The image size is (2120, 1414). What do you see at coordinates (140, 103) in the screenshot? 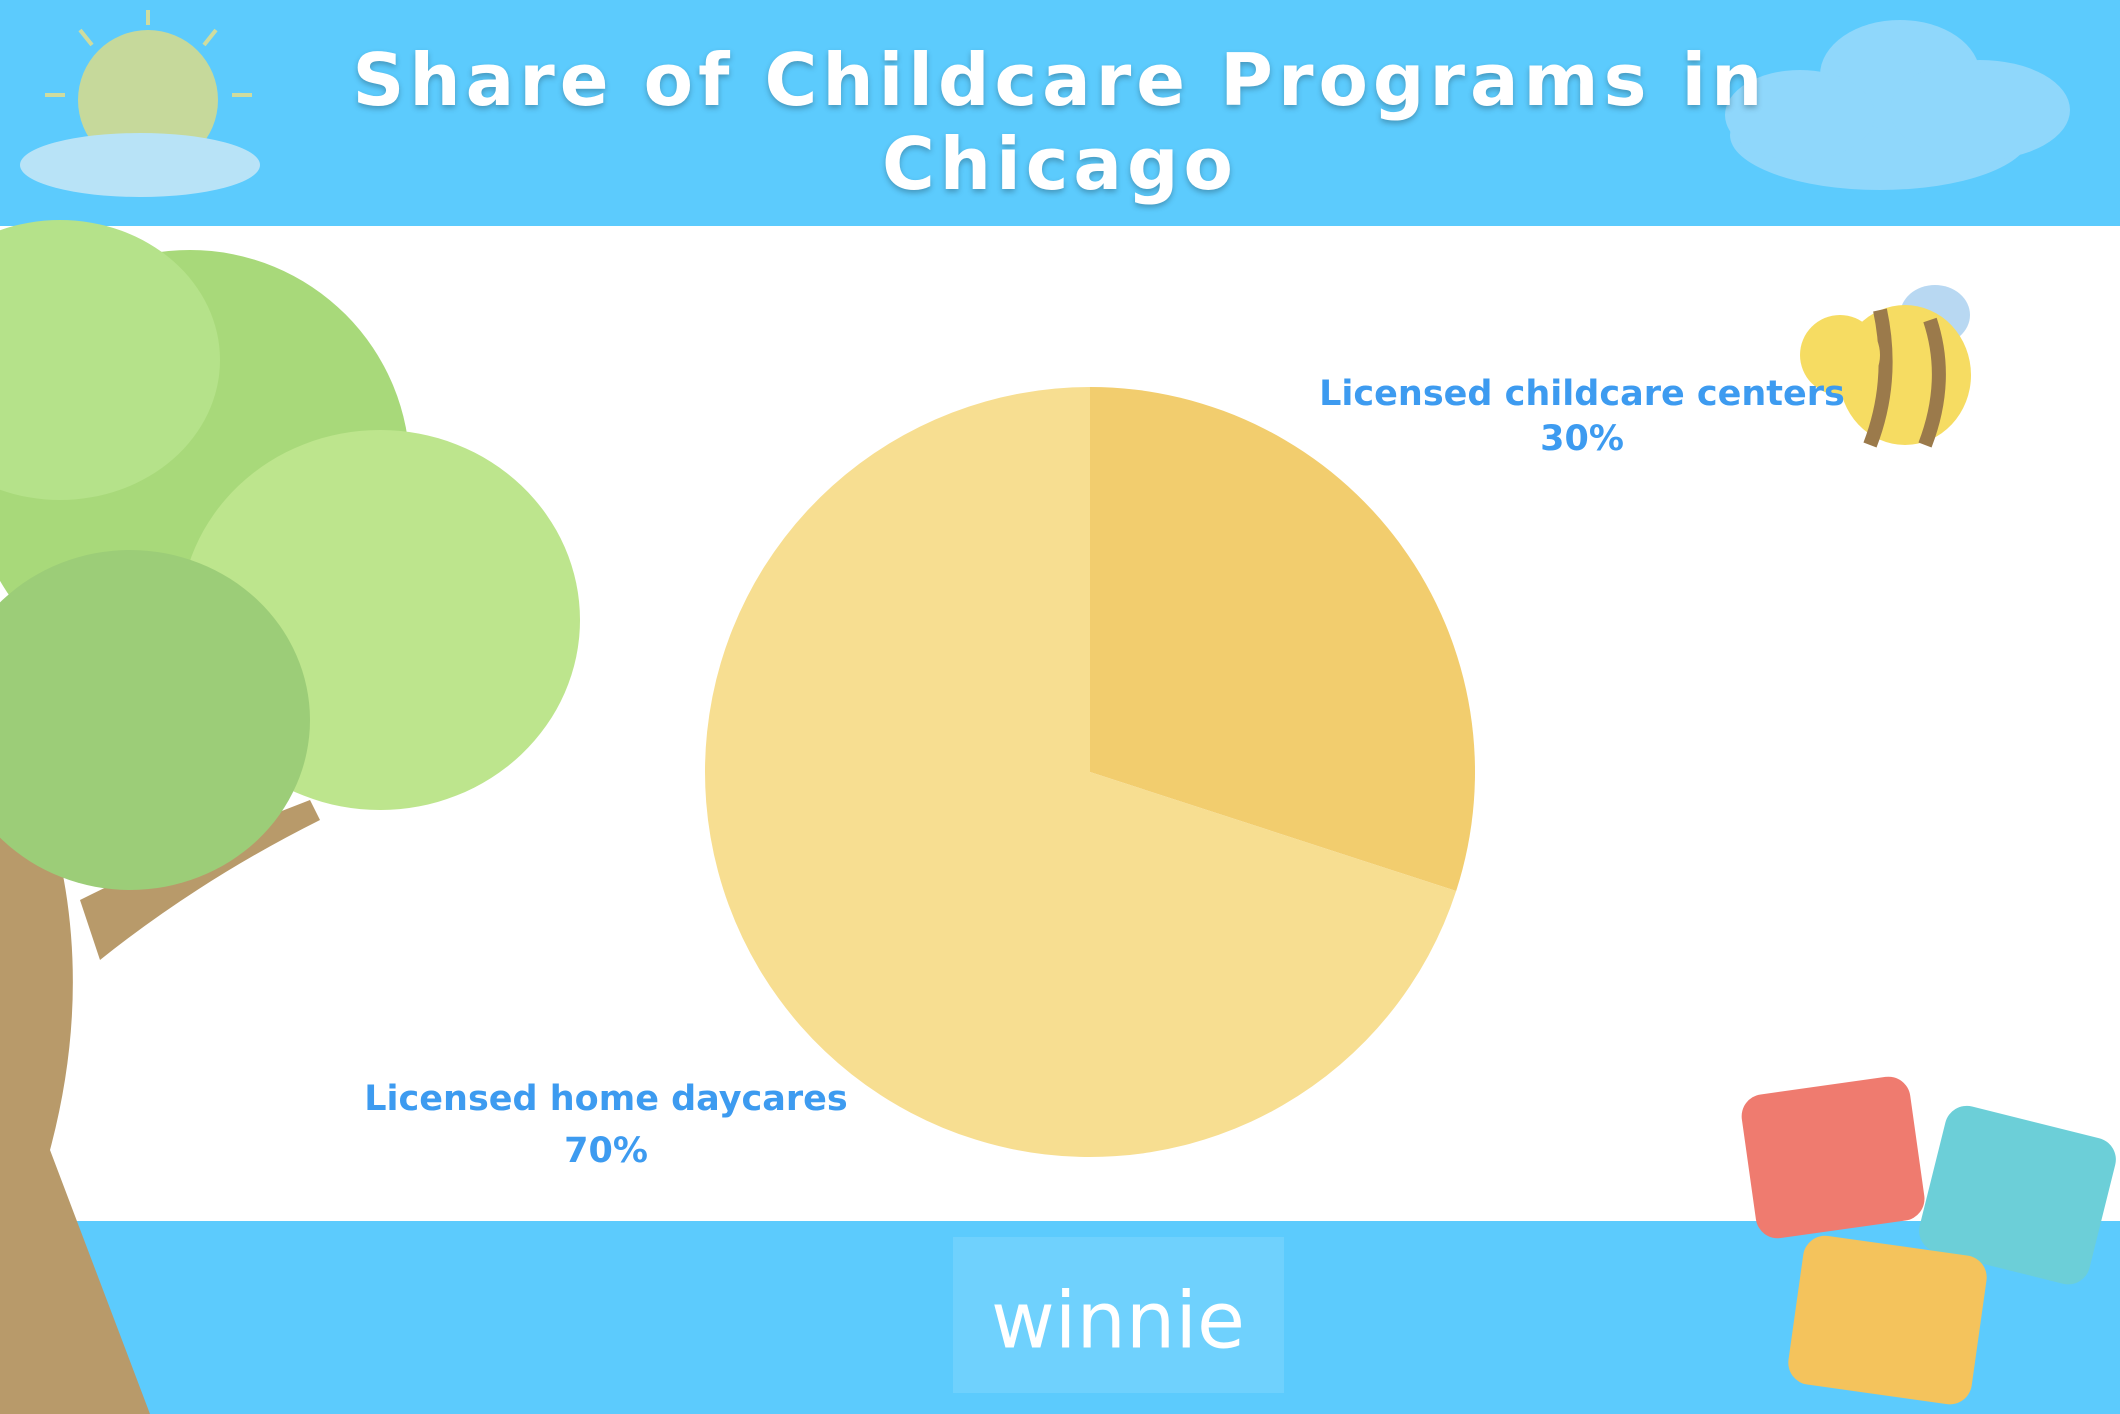
I see `sun` at bounding box center [140, 103].